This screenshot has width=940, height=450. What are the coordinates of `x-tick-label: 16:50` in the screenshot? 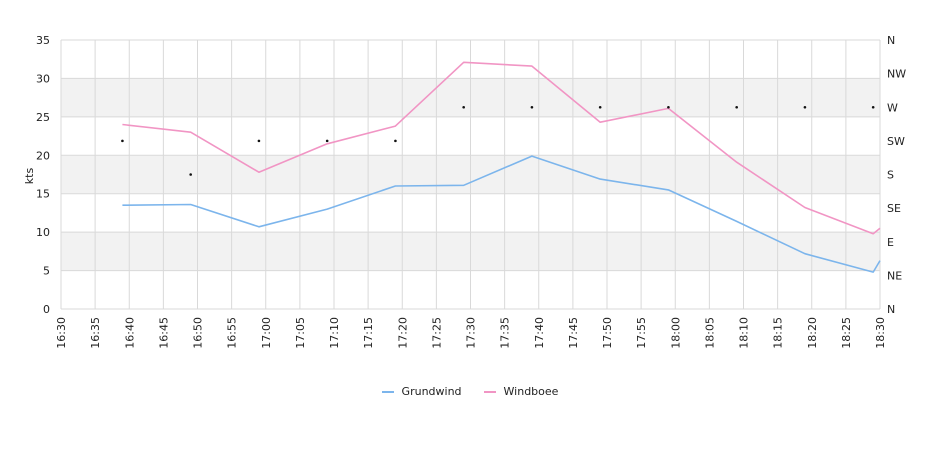 It's located at (198, 333).